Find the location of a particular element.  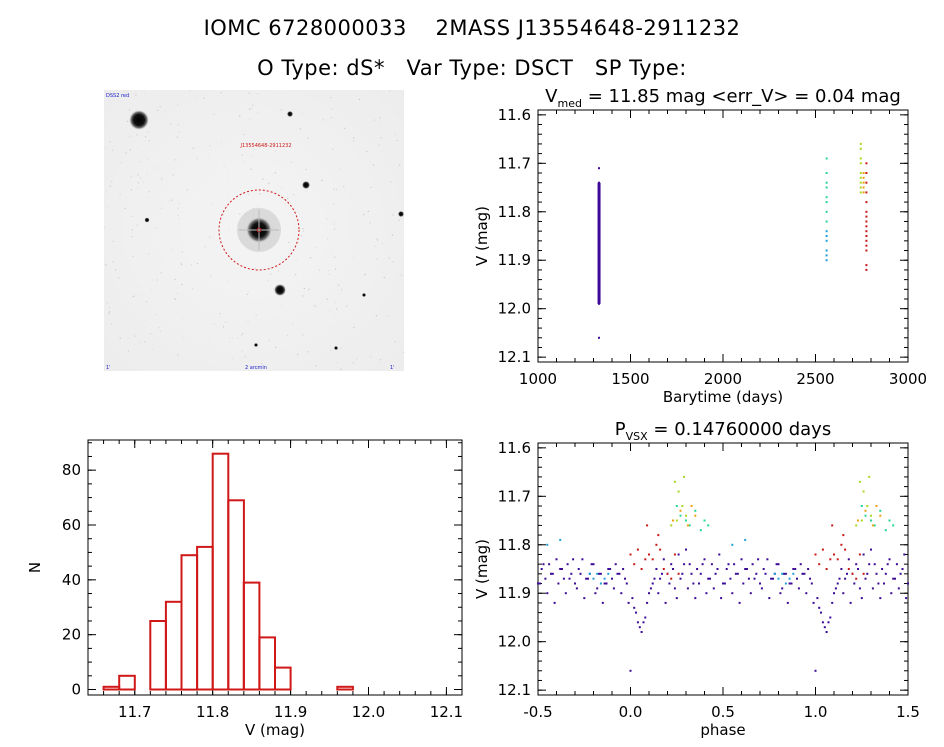

y-tick-label: 11.9 is located at coordinates (514, 260).